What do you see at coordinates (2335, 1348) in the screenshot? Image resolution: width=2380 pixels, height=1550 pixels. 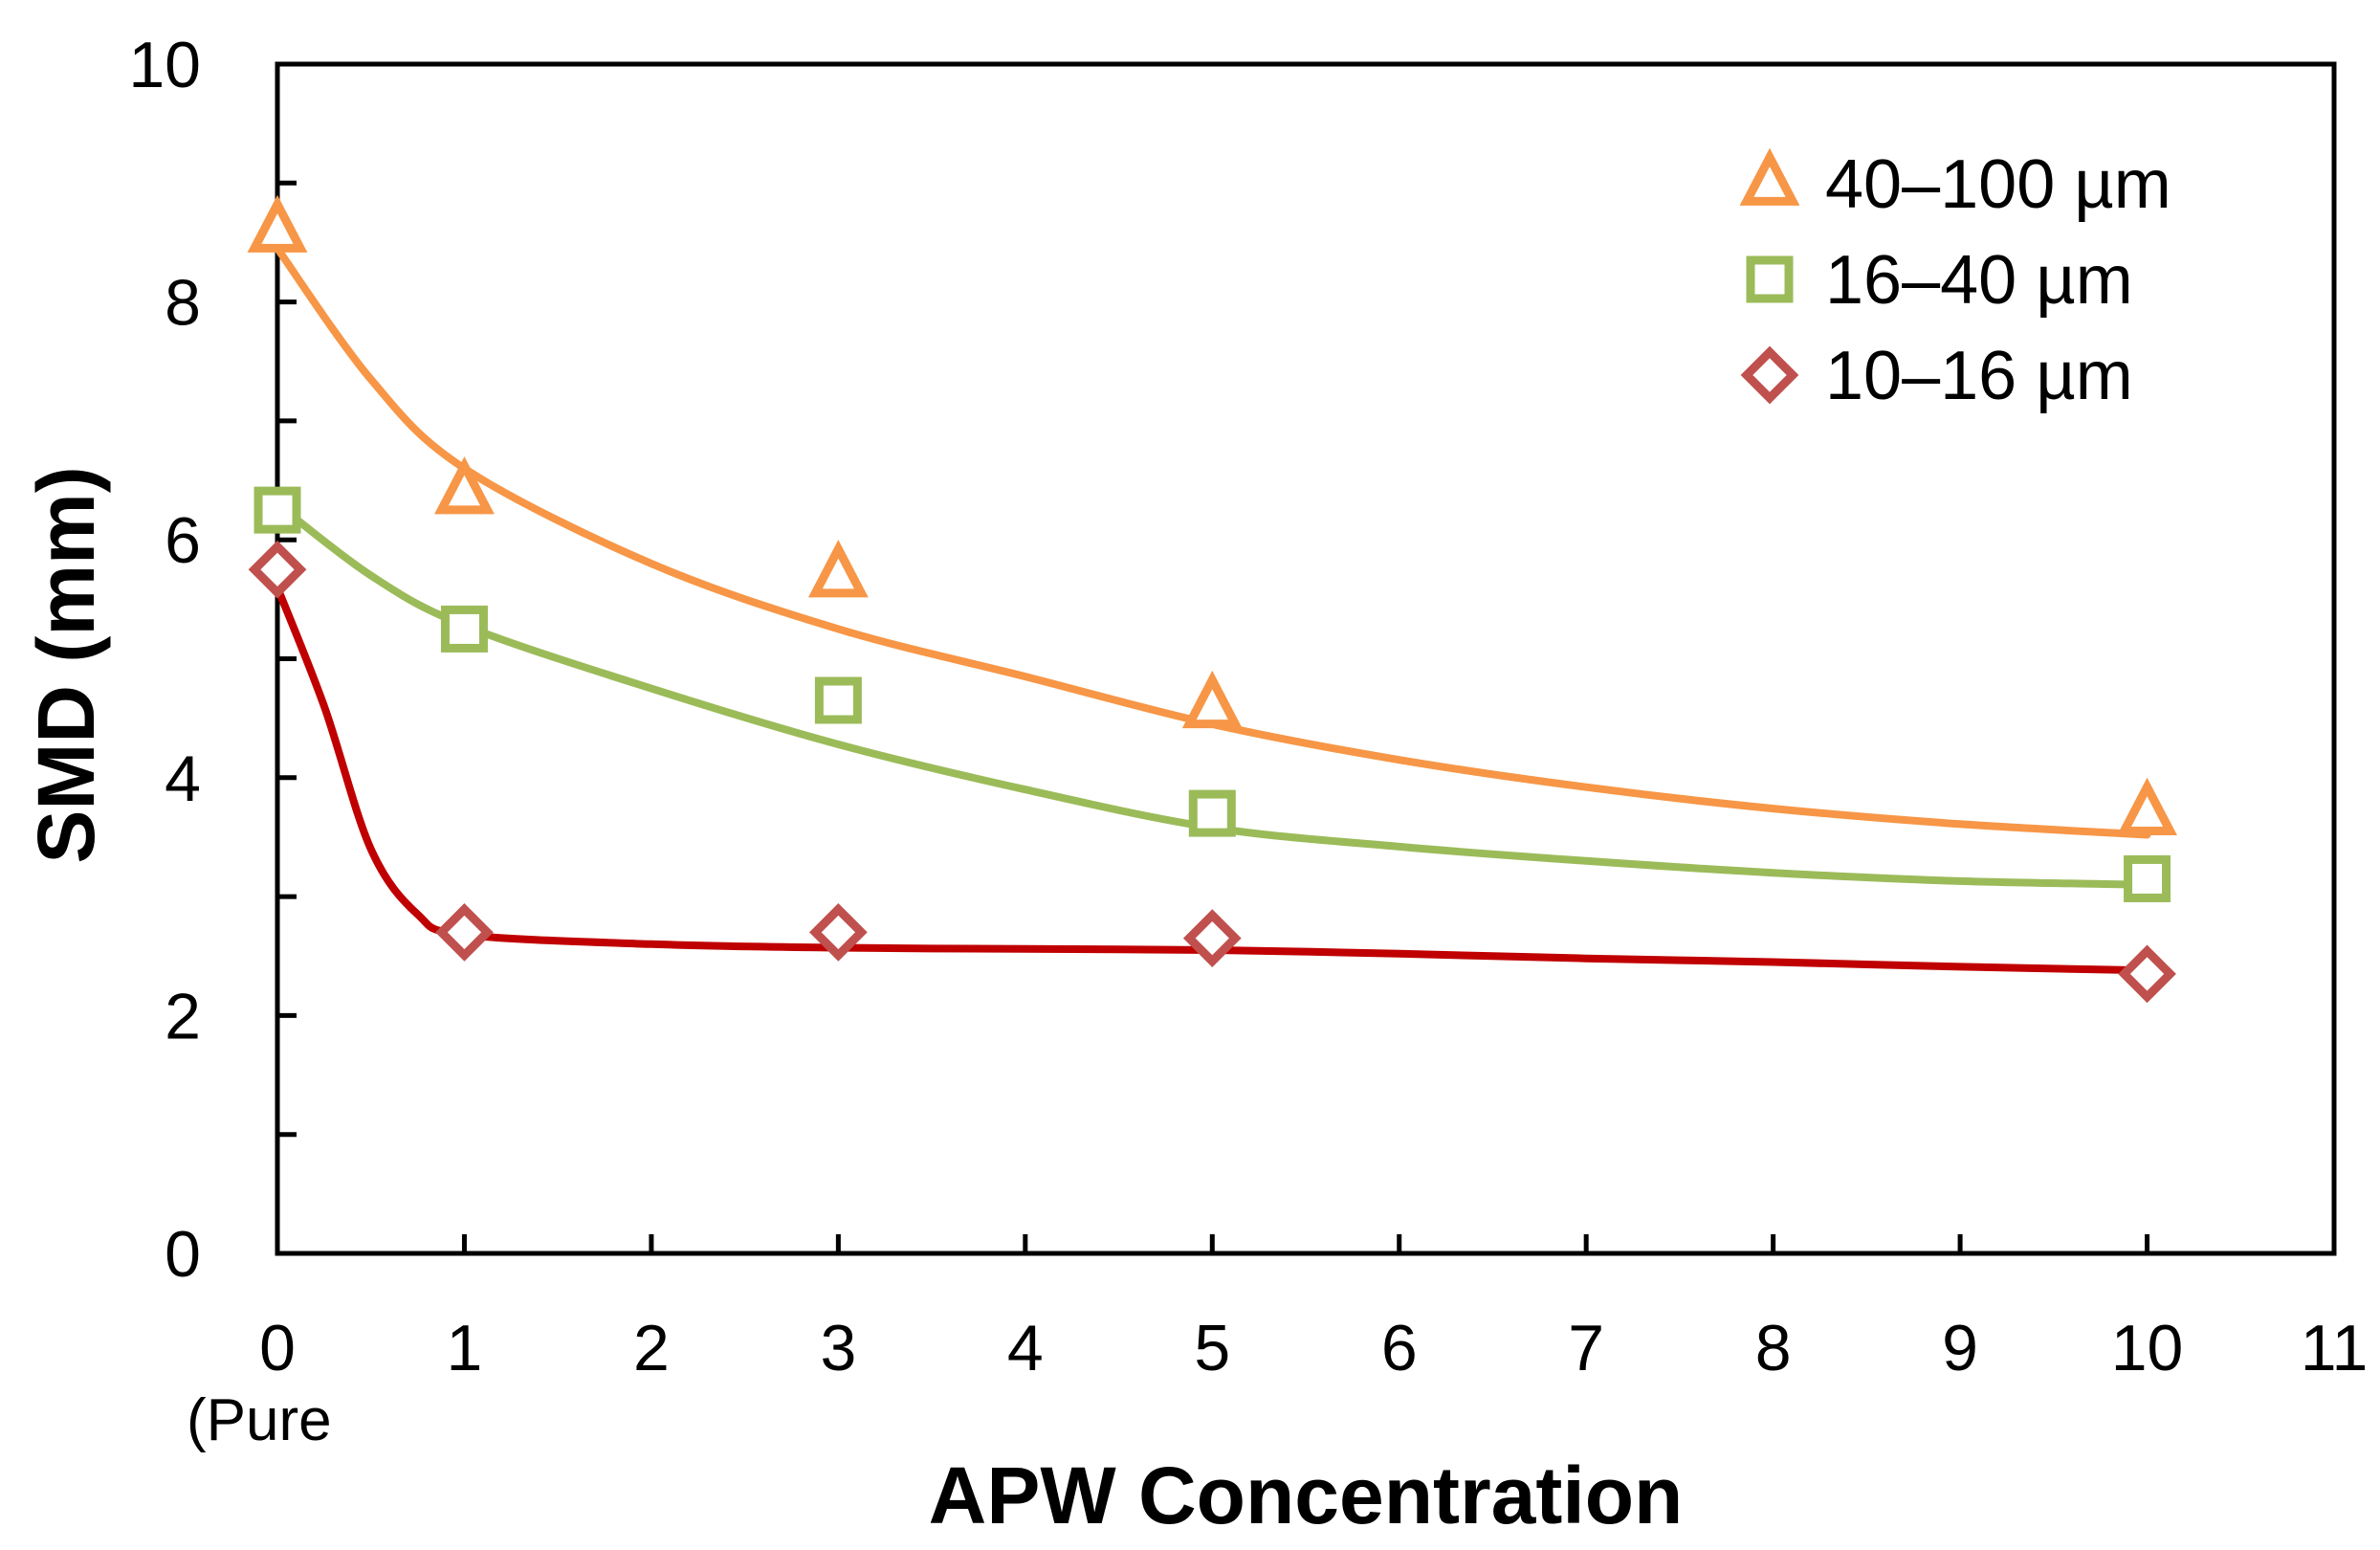 I see `x-tick-label: 11` at bounding box center [2335, 1348].